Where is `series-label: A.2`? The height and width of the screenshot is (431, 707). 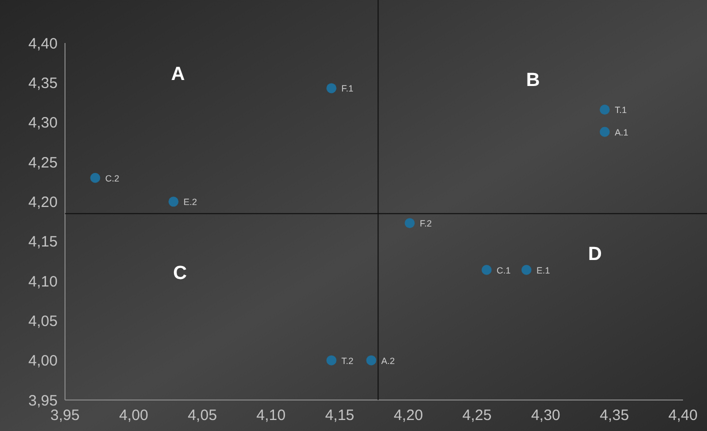
series-label: A.2 is located at coordinates (388, 361).